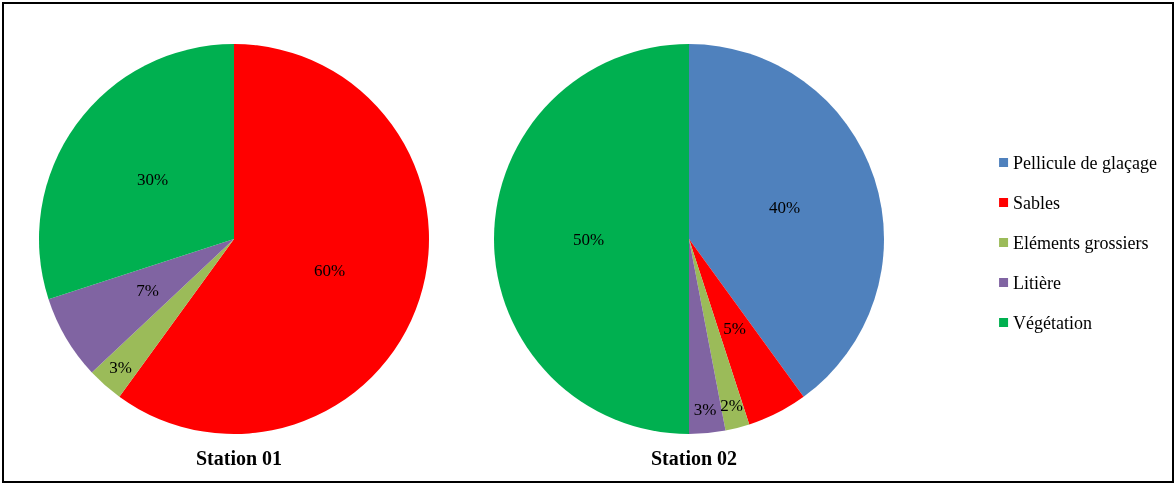  I want to click on data-label: 5%, so click(734, 329).